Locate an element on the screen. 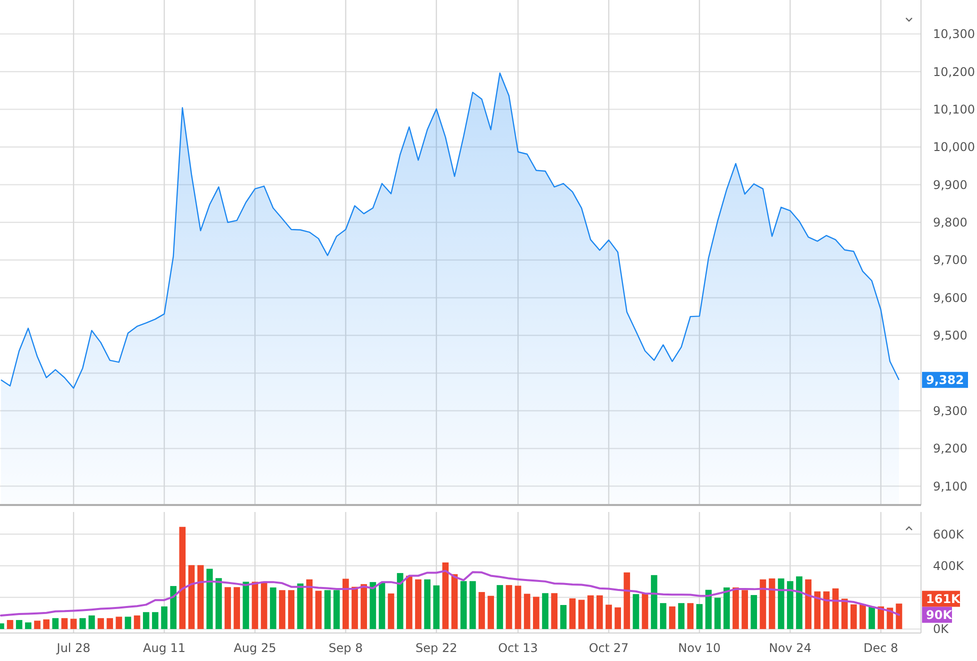 The image size is (977, 661). y-tick-label: 9,800 is located at coordinates (950, 223).